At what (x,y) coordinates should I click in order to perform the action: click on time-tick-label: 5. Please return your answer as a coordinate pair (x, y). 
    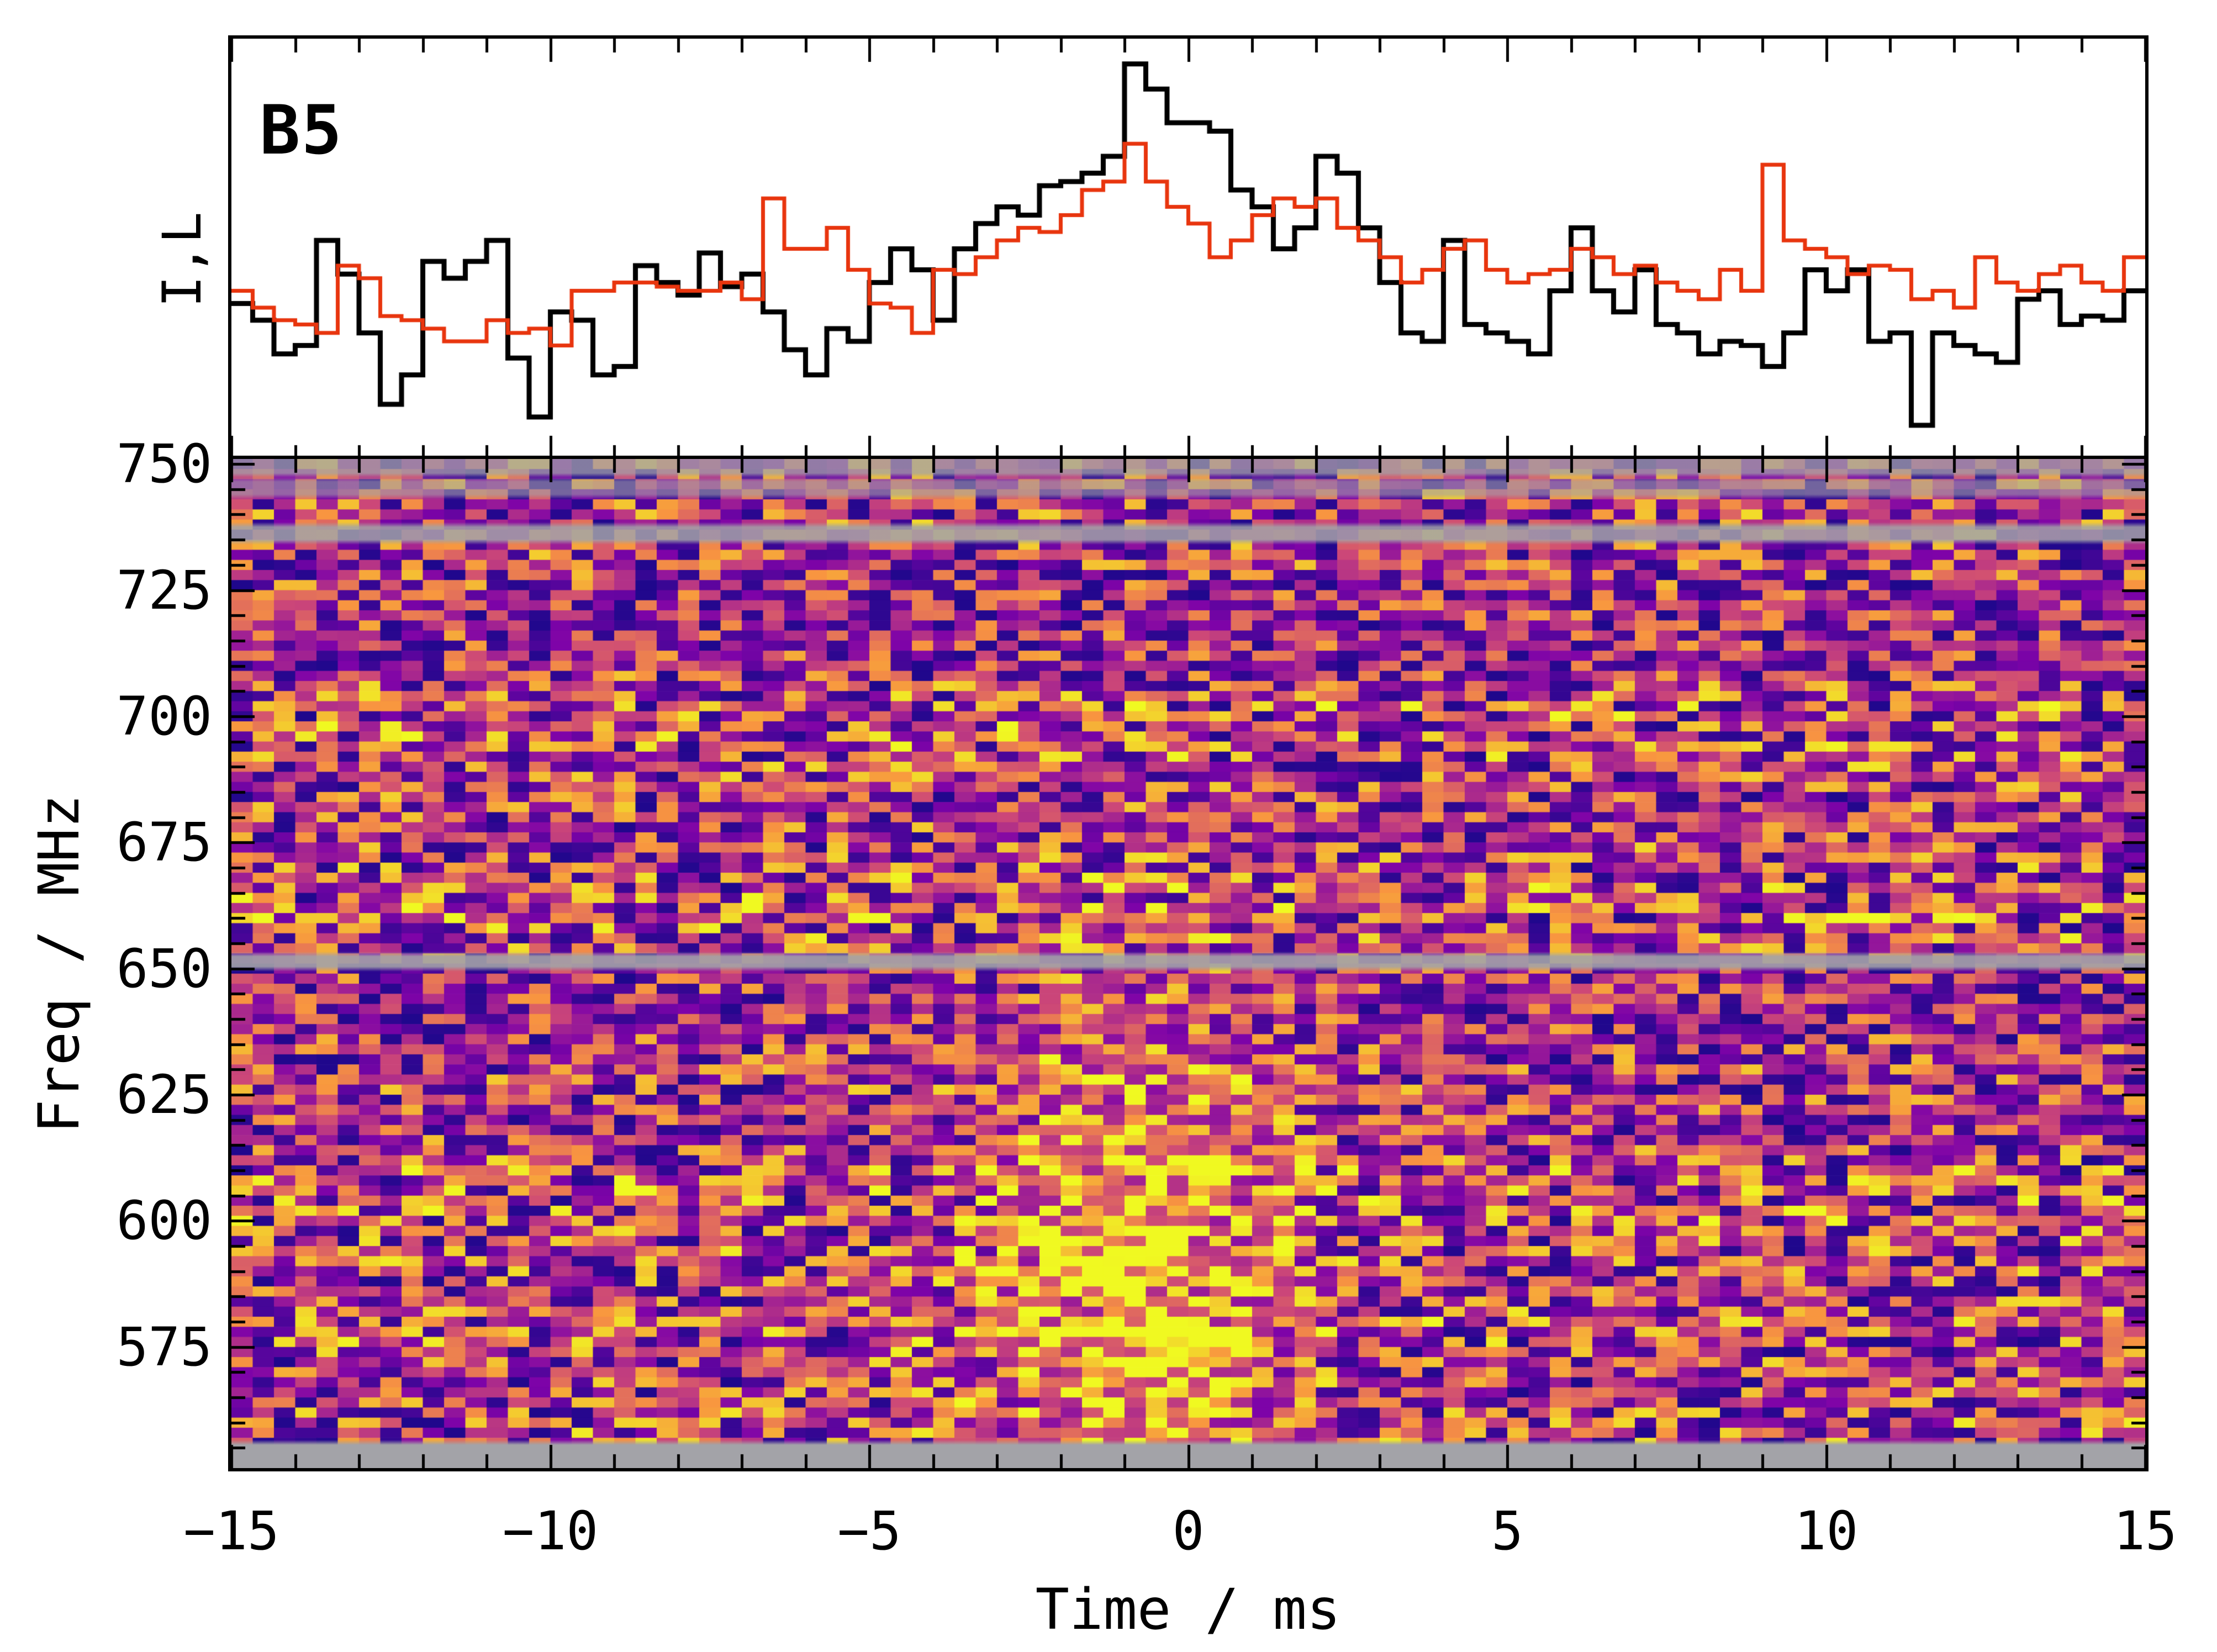
    Looking at the image, I should click on (1507, 1531).